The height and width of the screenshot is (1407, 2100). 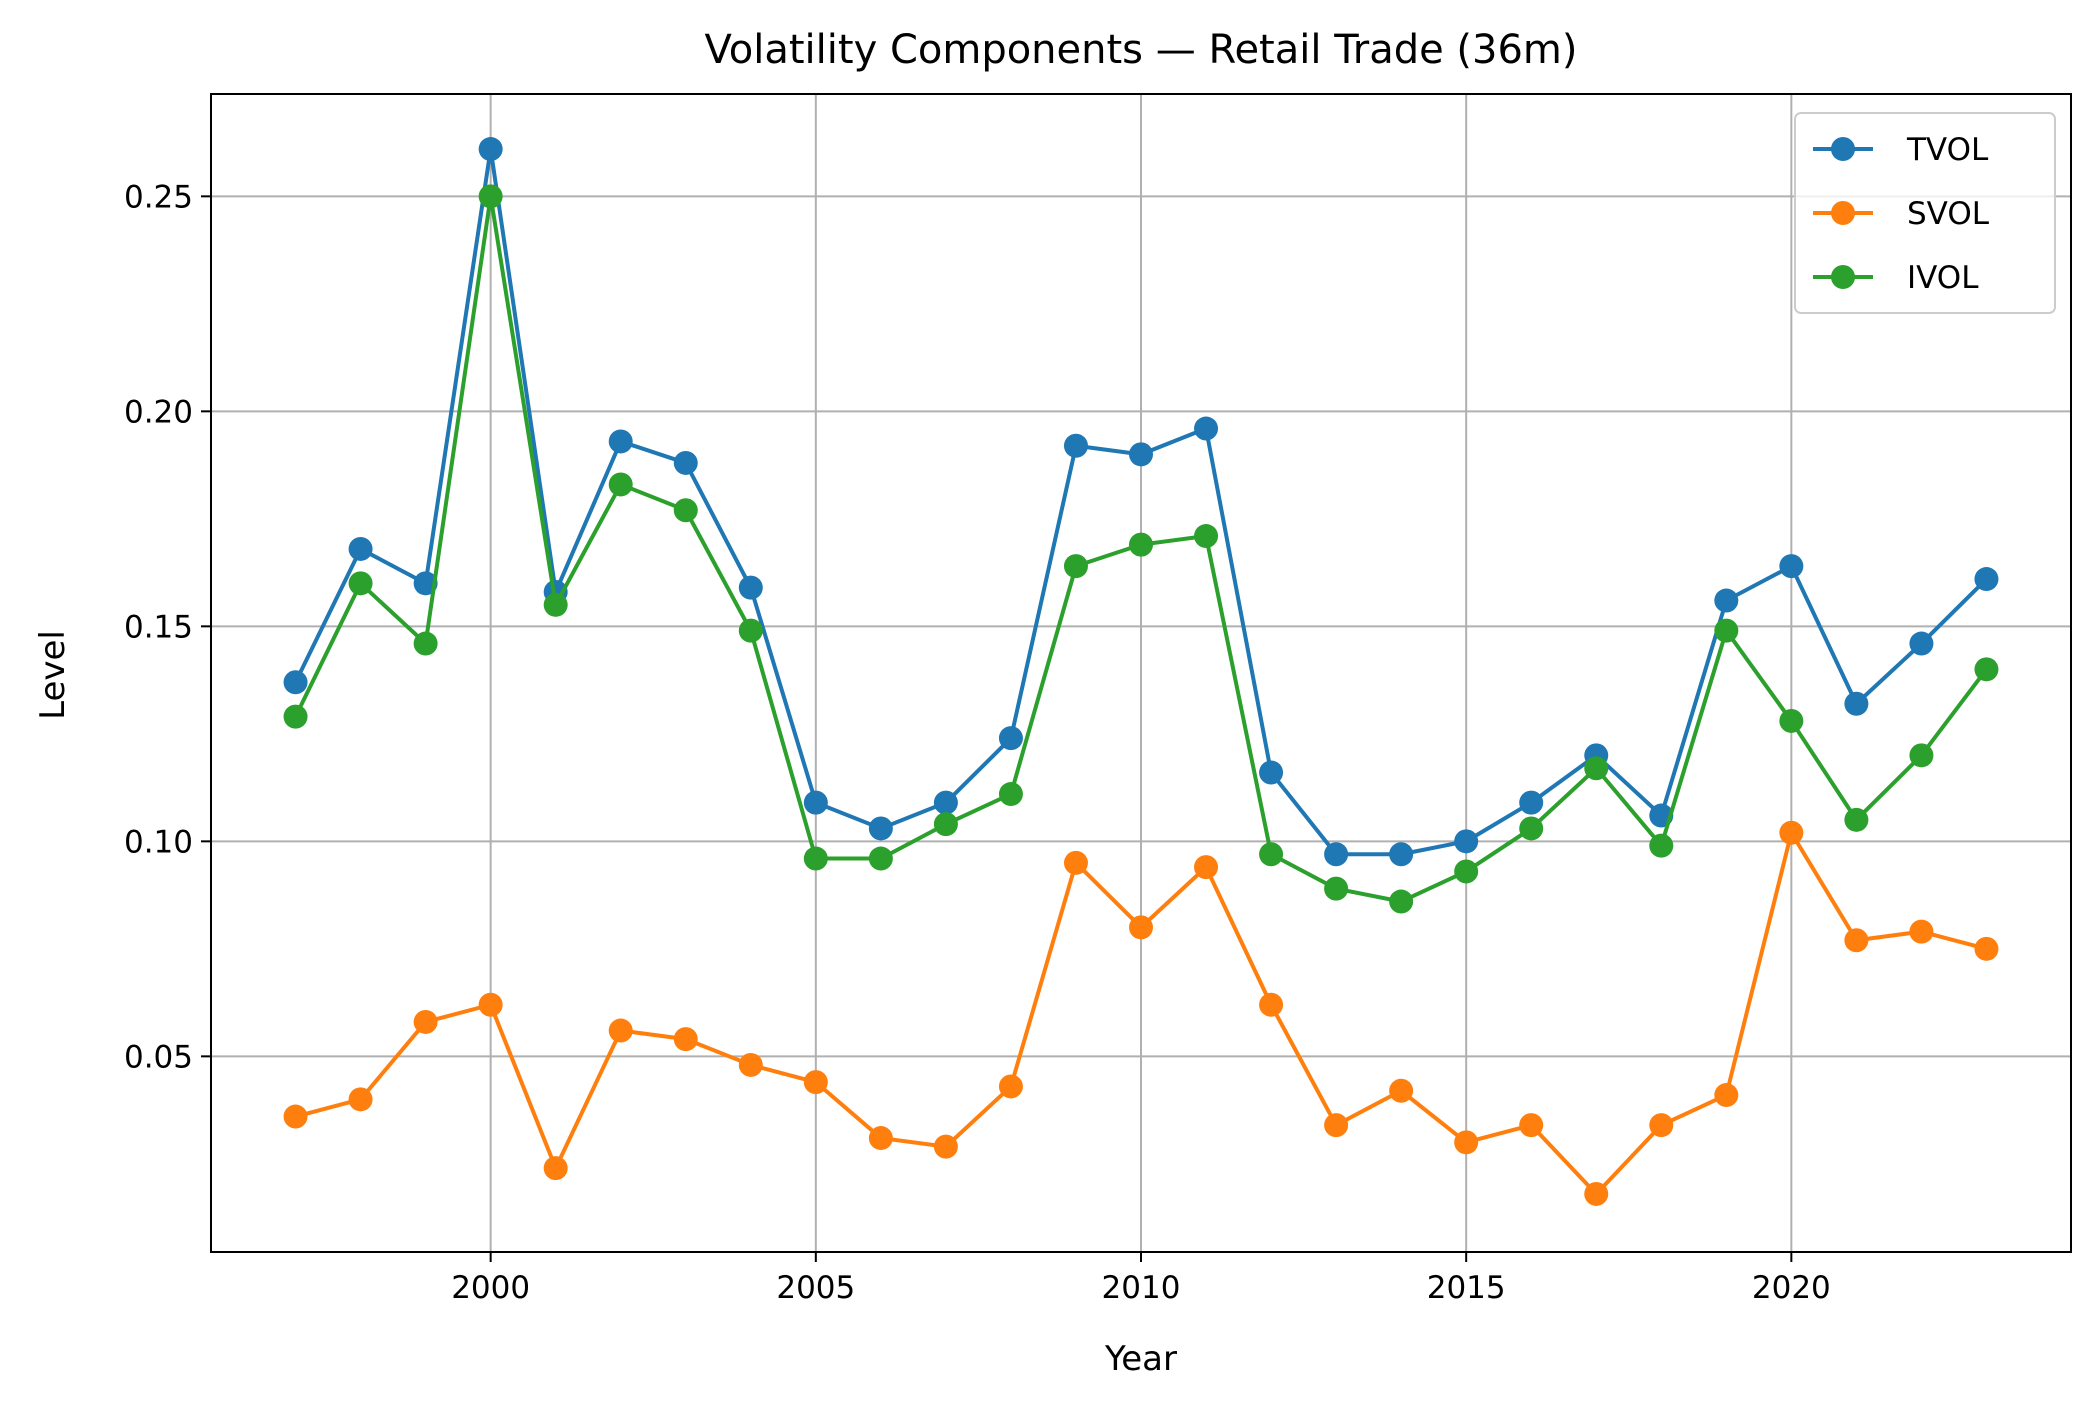 What do you see at coordinates (1901, 150) in the screenshot?
I see `legend-item-tvol: TVOL` at bounding box center [1901, 150].